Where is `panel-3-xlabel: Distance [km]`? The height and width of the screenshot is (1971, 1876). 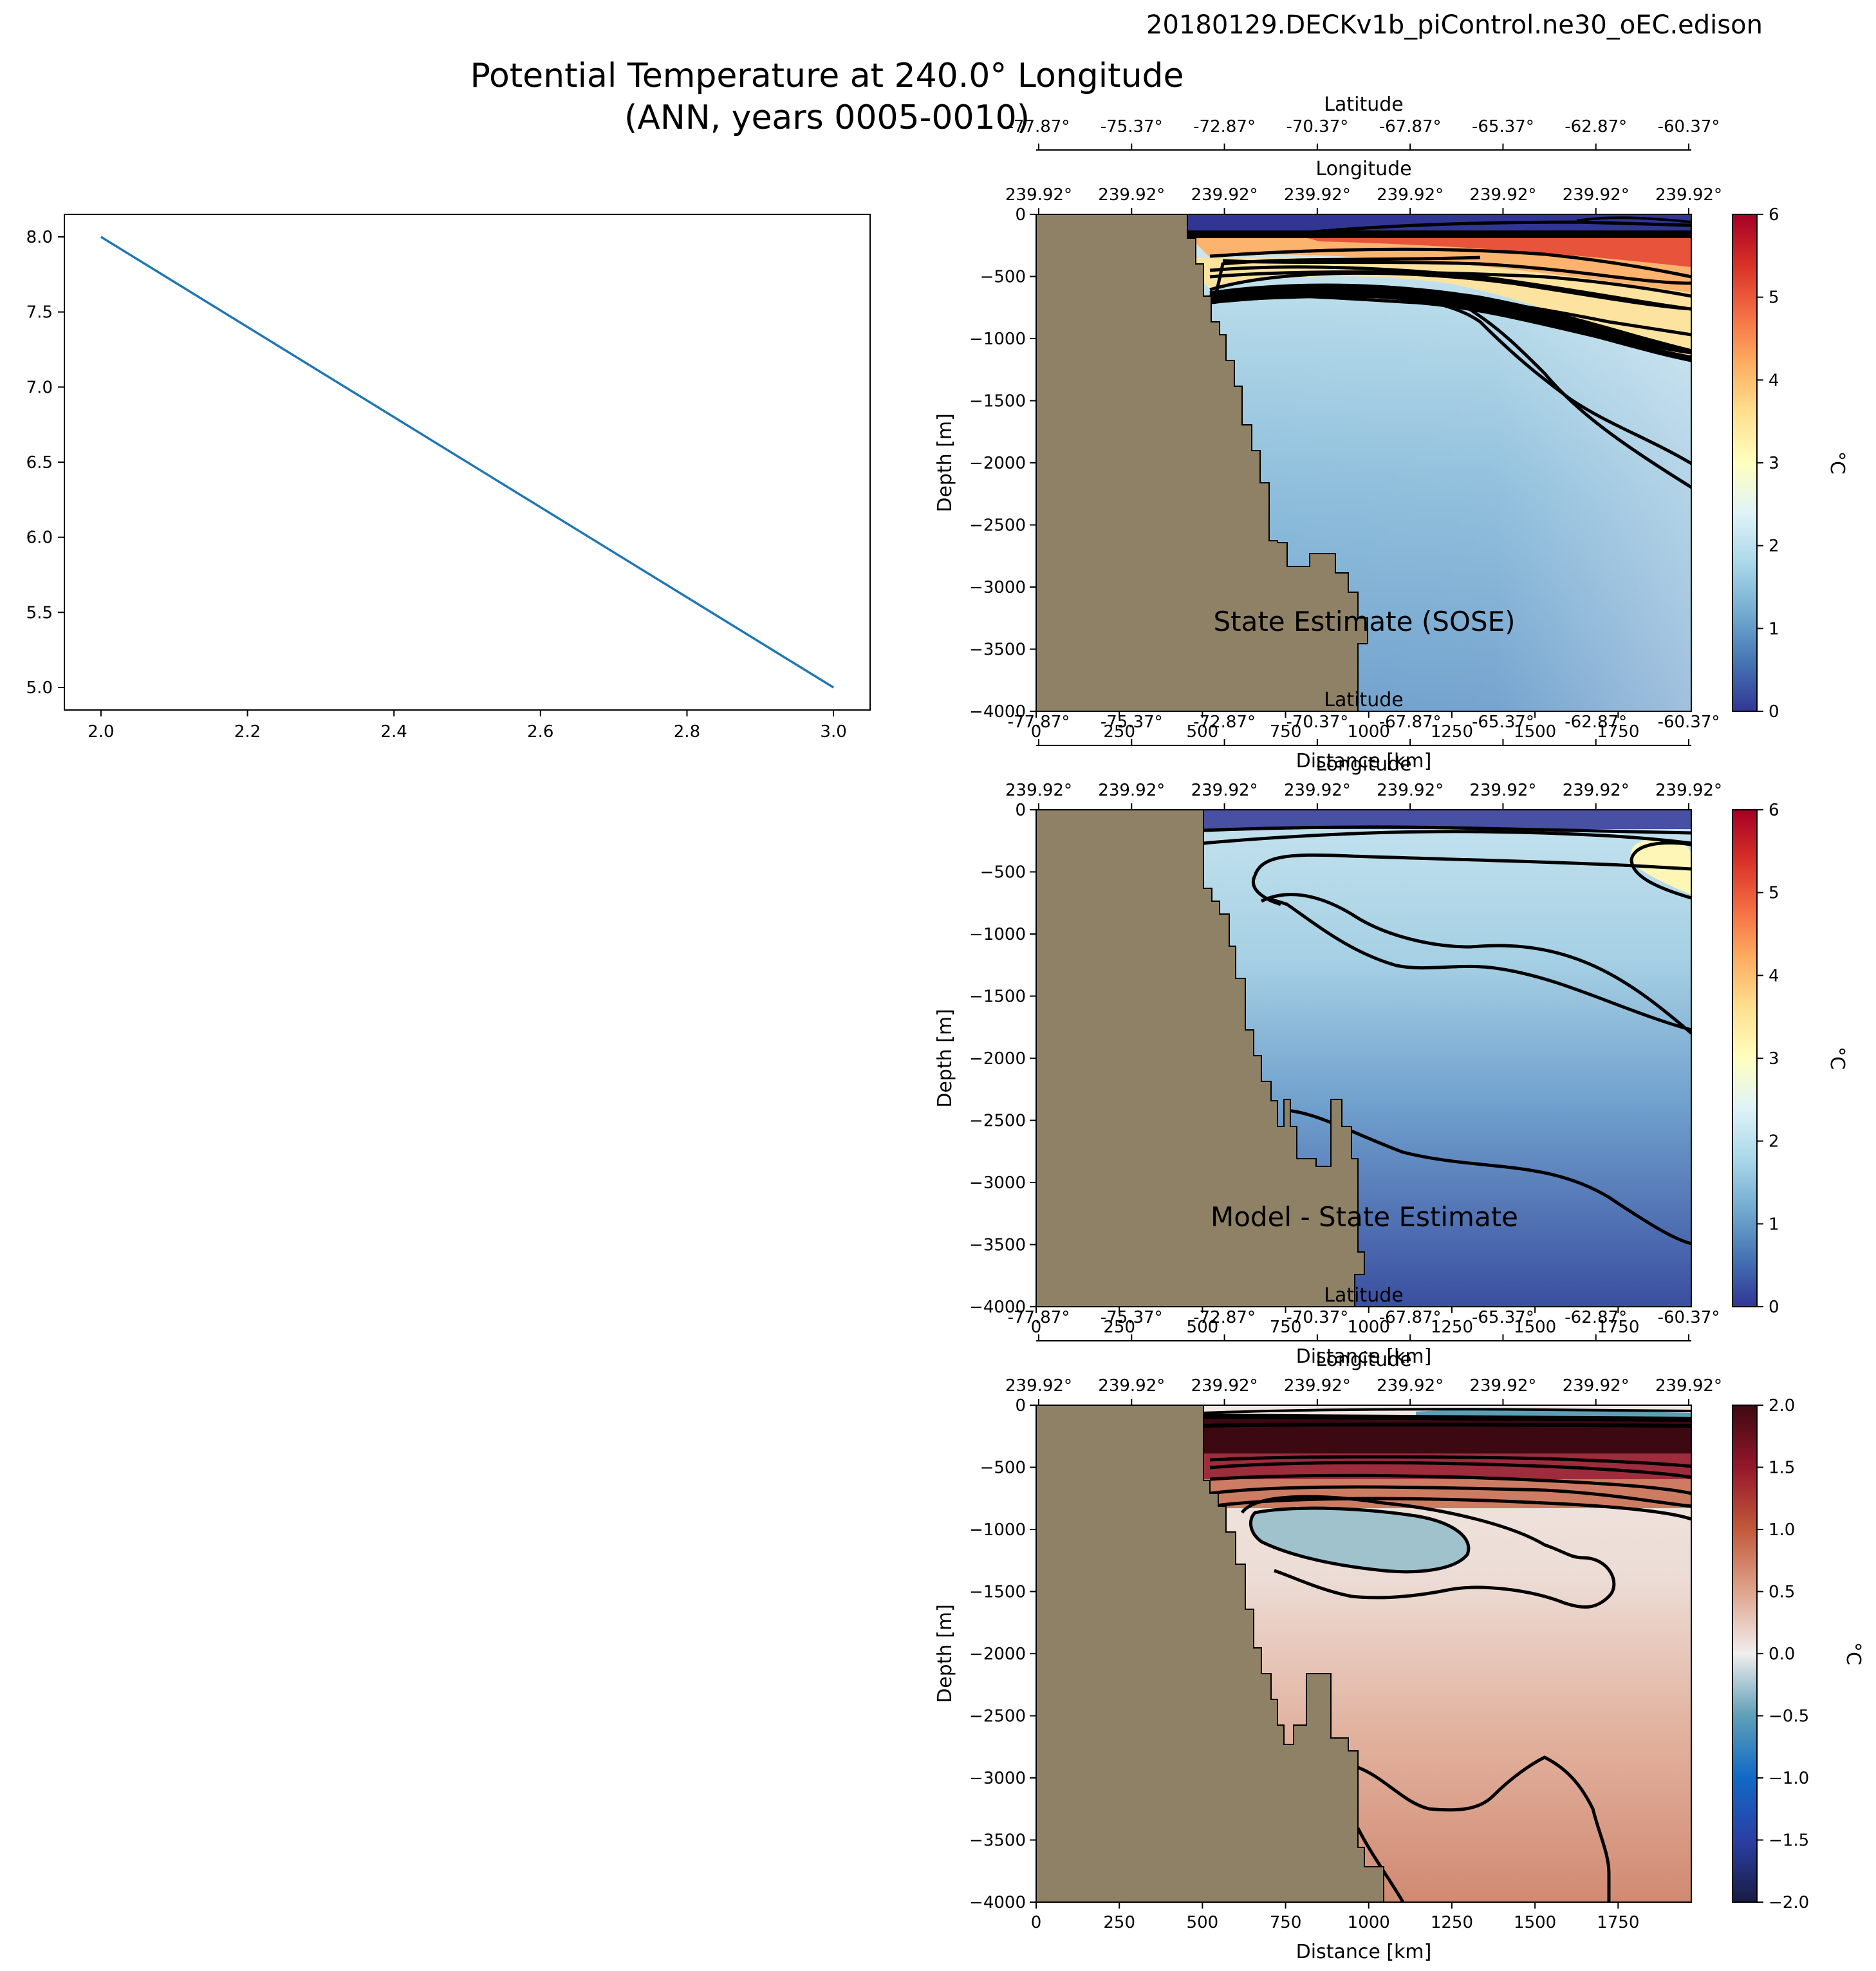
panel-3-xlabel: Distance [km] is located at coordinates (1364, 1952).